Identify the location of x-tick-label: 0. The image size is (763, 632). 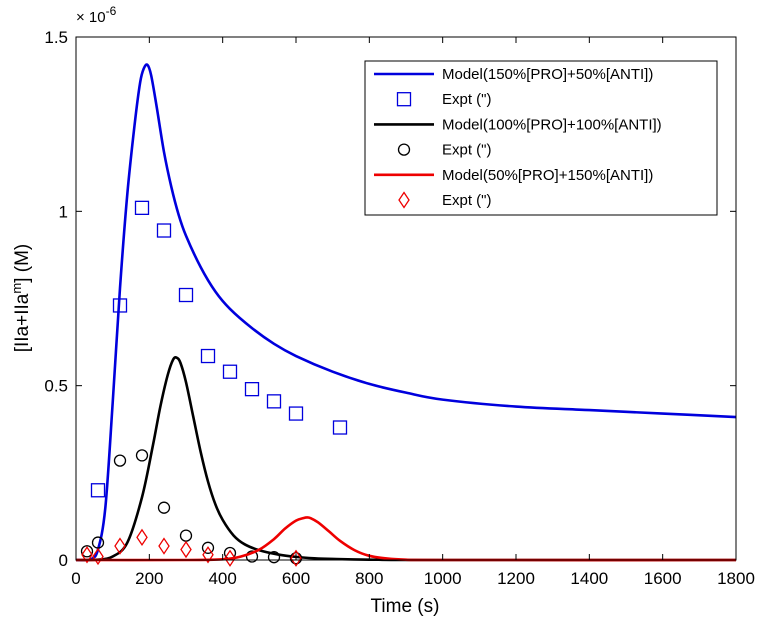
(75, 578).